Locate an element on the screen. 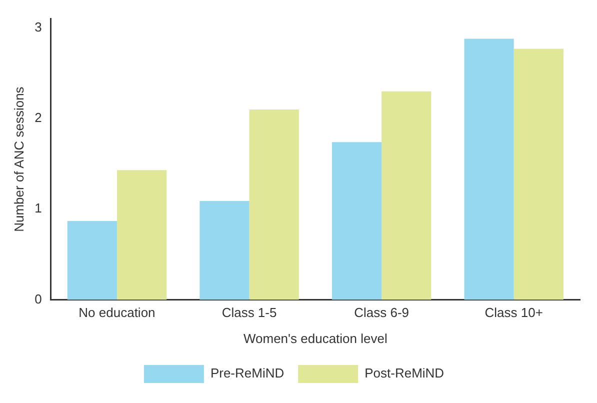 This screenshot has width=597, height=403. legend-label: Post-ReMiND is located at coordinates (404, 373).